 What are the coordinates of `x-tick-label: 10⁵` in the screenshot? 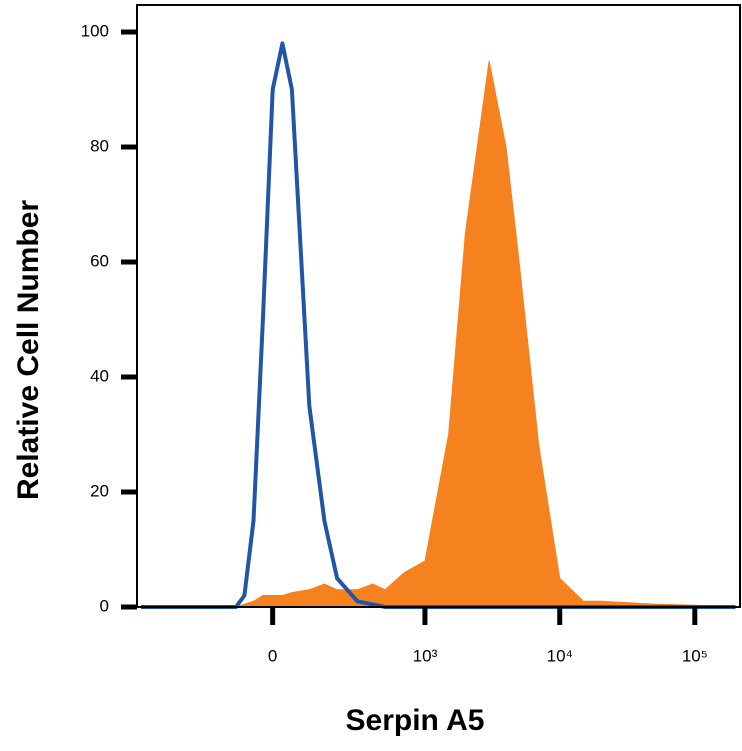 It's located at (695, 655).